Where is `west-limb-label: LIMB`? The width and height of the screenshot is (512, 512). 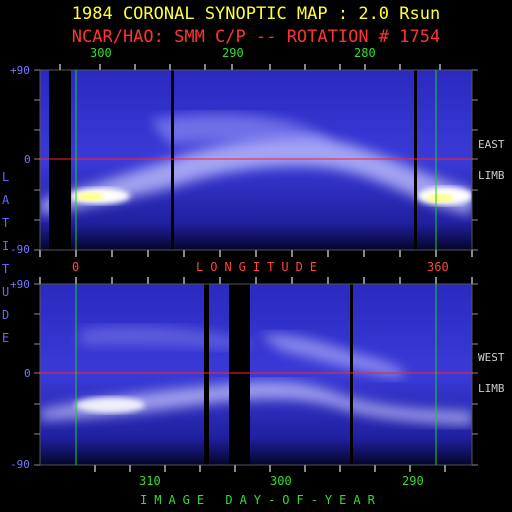
west-limb-label: LIMB is located at coordinates (491, 388).